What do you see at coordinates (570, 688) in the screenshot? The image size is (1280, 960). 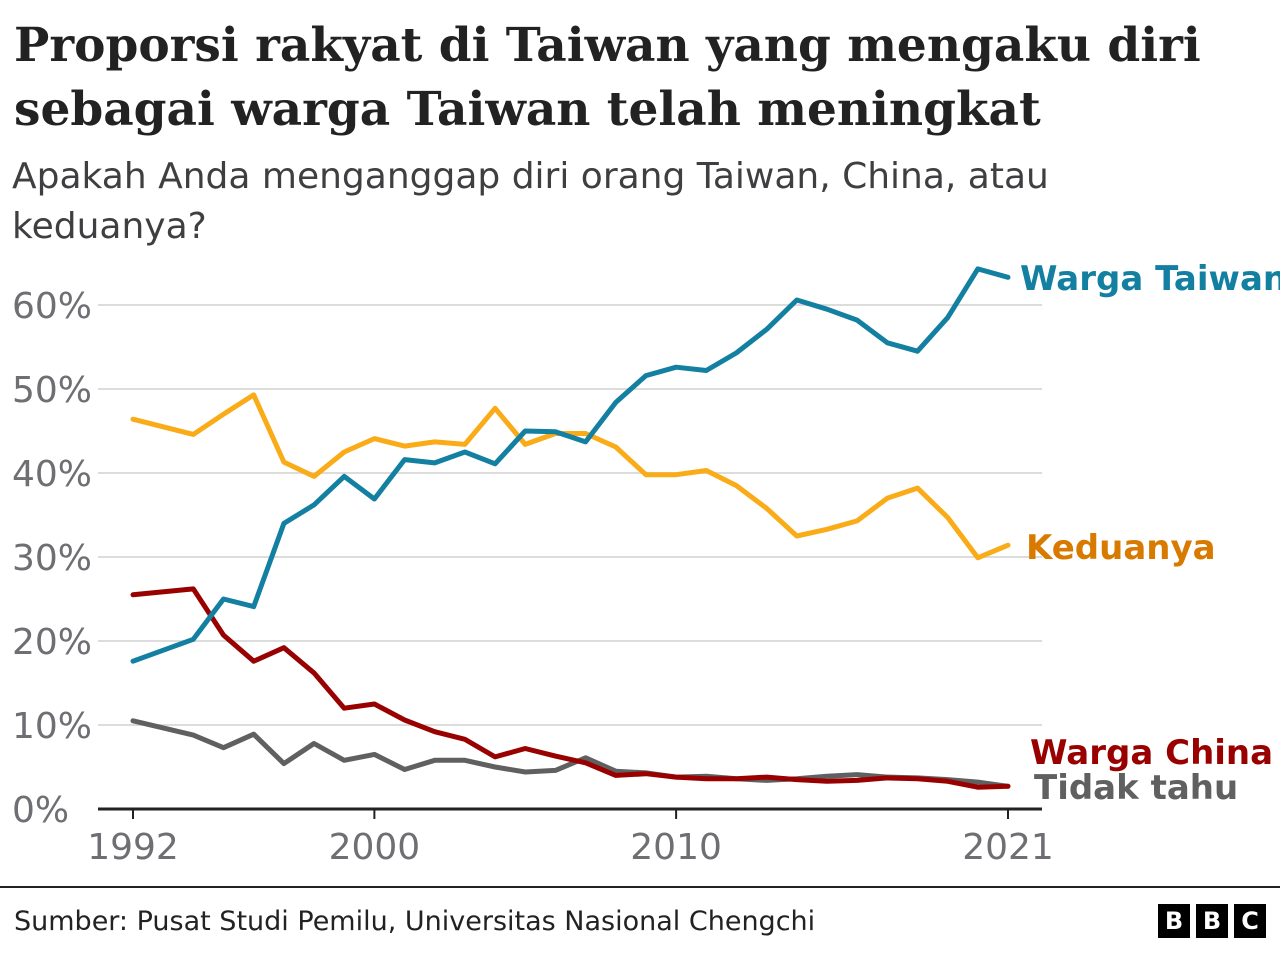 I see `series-line-warga-china` at bounding box center [570, 688].